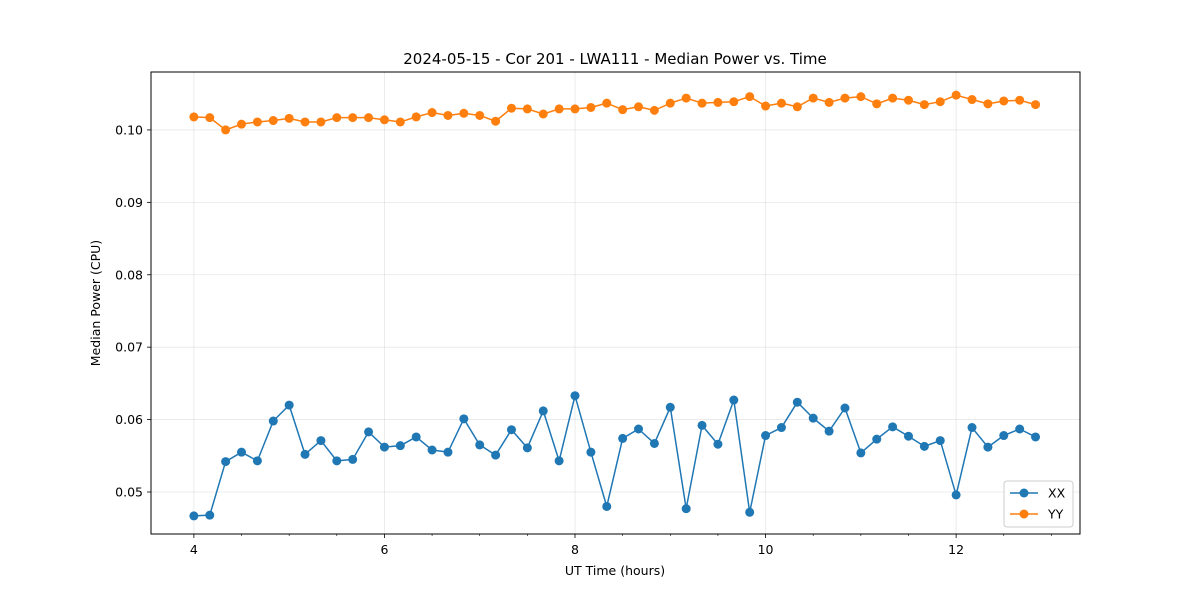 Image resolution: width=1200 pixels, height=600 pixels. What do you see at coordinates (129, 419) in the screenshot?
I see `y-tick-label: 0.06` at bounding box center [129, 419].